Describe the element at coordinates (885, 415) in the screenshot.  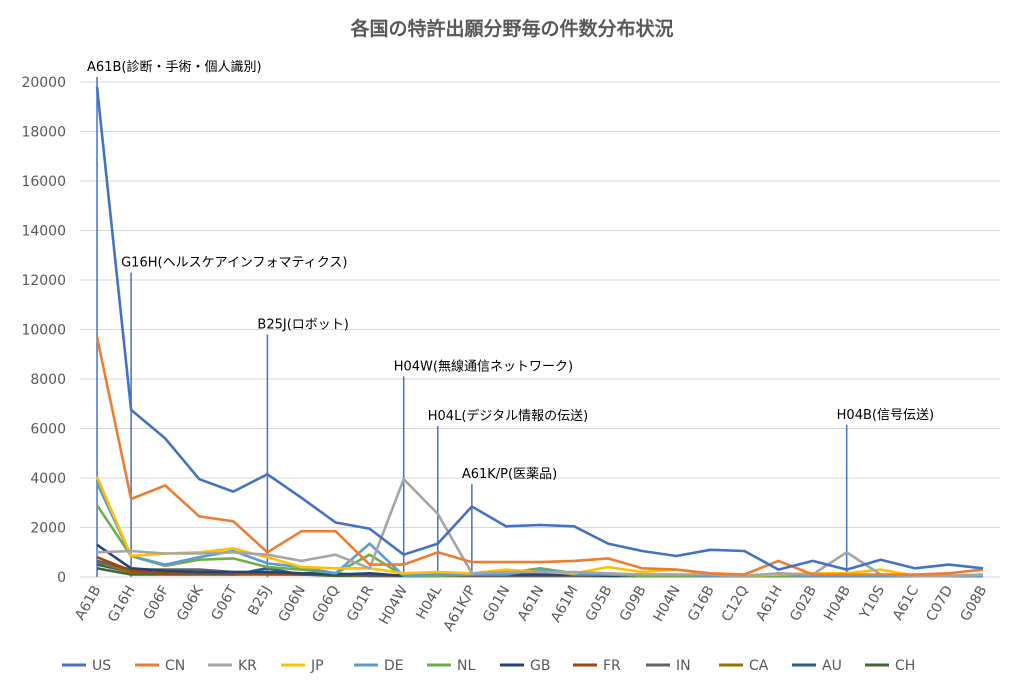
I see `annotation-label-h04b: H04B(信号伝送)` at that location.